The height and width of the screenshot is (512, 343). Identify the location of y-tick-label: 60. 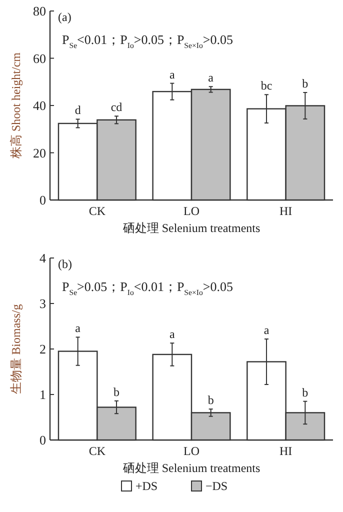
(39, 58).